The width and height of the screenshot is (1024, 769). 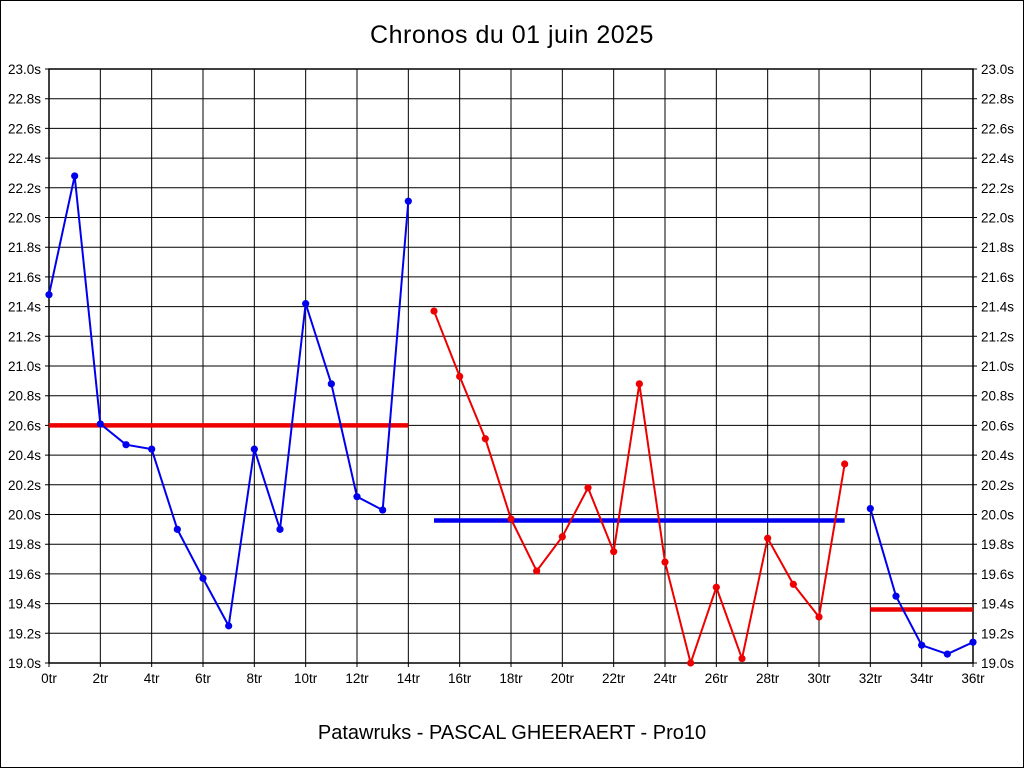 What do you see at coordinates (997, 247) in the screenshot?
I see `y-tick-label-right: 21.8s` at bounding box center [997, 247].